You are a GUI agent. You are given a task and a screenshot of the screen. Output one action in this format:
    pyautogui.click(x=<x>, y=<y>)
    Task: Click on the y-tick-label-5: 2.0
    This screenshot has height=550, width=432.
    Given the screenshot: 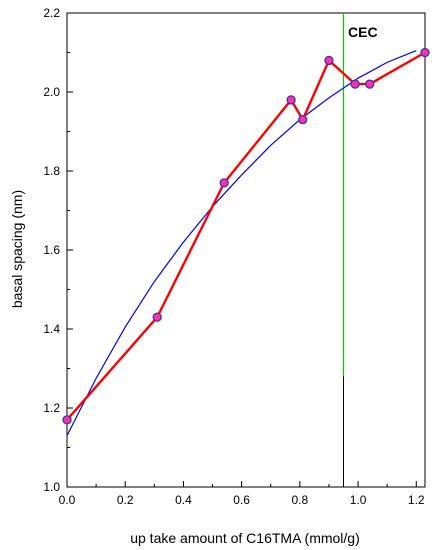 What is the action you would take?
    pyautogui.click(x=51, y=92)
    